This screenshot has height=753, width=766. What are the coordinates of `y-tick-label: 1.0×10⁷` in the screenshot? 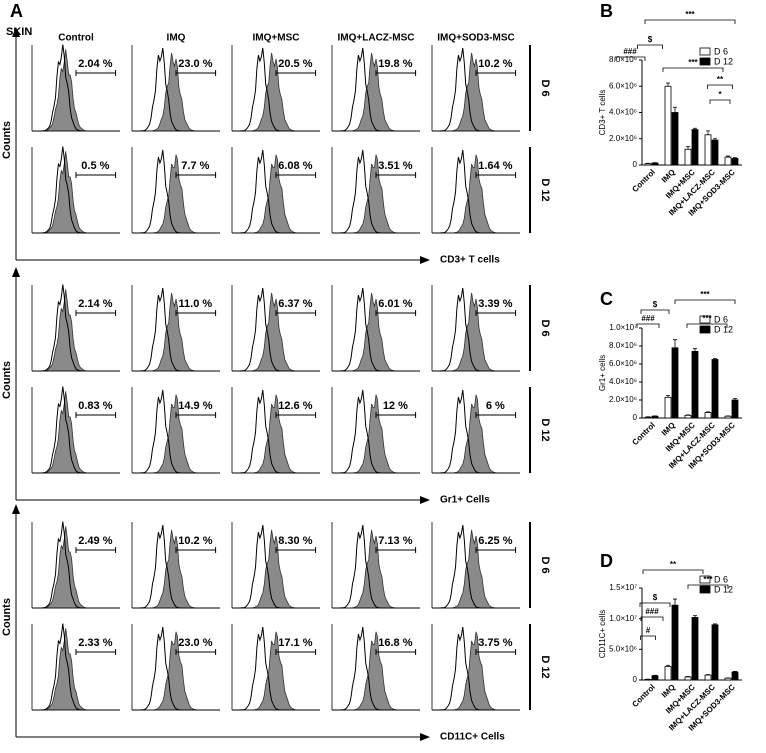 It's located at (623, 327).